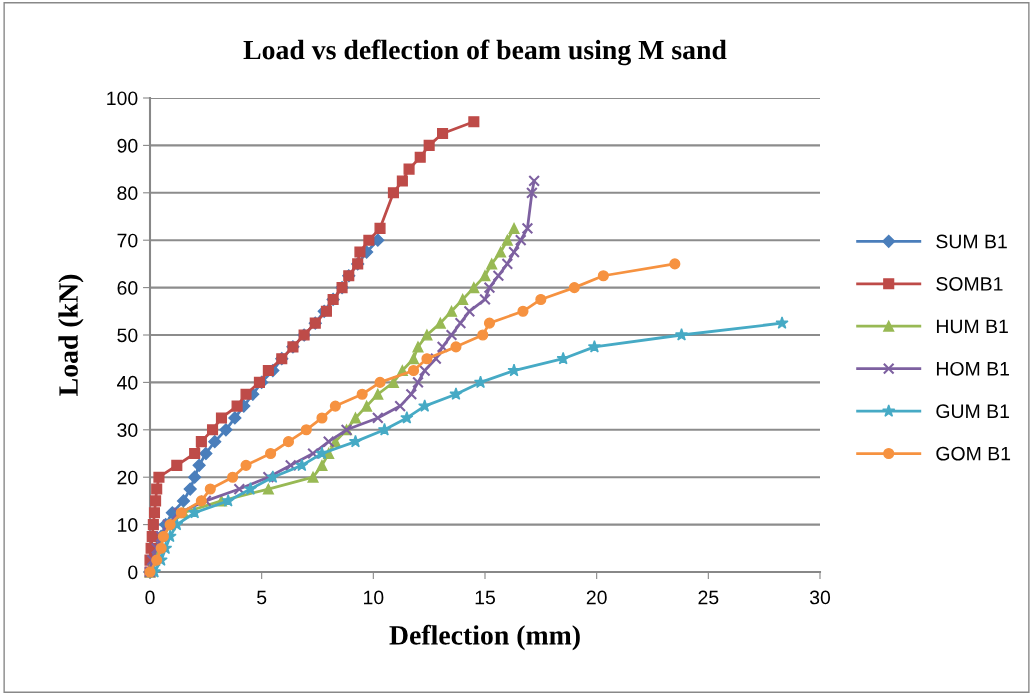 This screenshot has width=1033, height=695. What do you see at coordinates (127, 145) in the screenshot?
I see `y-tick-label: 90` at bounding box center [127, 145].